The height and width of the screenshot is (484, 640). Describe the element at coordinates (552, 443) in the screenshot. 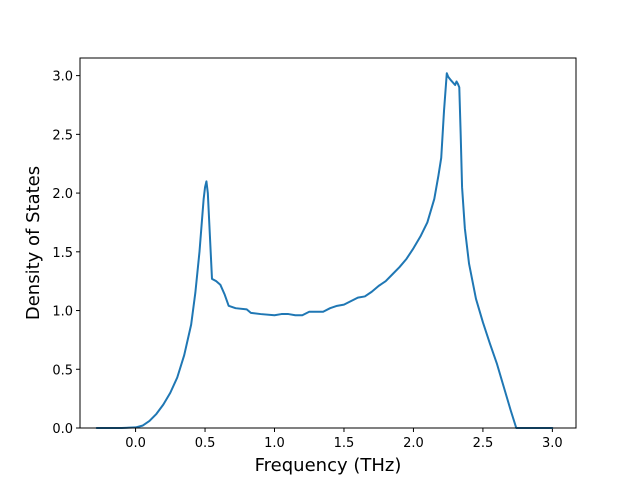

I see `x-tick-label: 3.0` at that location.